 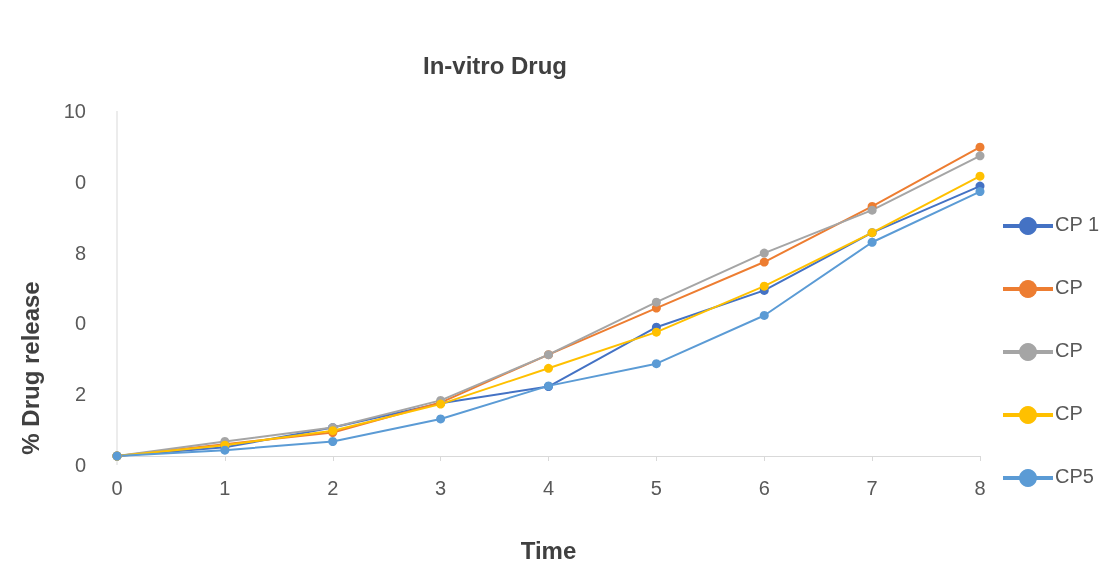 I want to click on x-tick-label: 5, so click(x=656, y=488).